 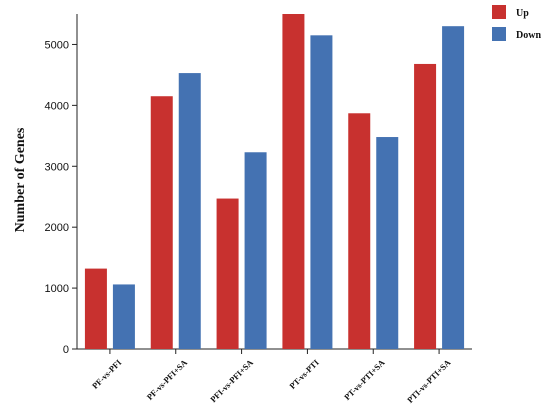 What do you see at coordinates (429, 381) in the screenshot?
I see `x-tick-label: PTI-vs-PTI+SA` at bounding box center [429, 381].